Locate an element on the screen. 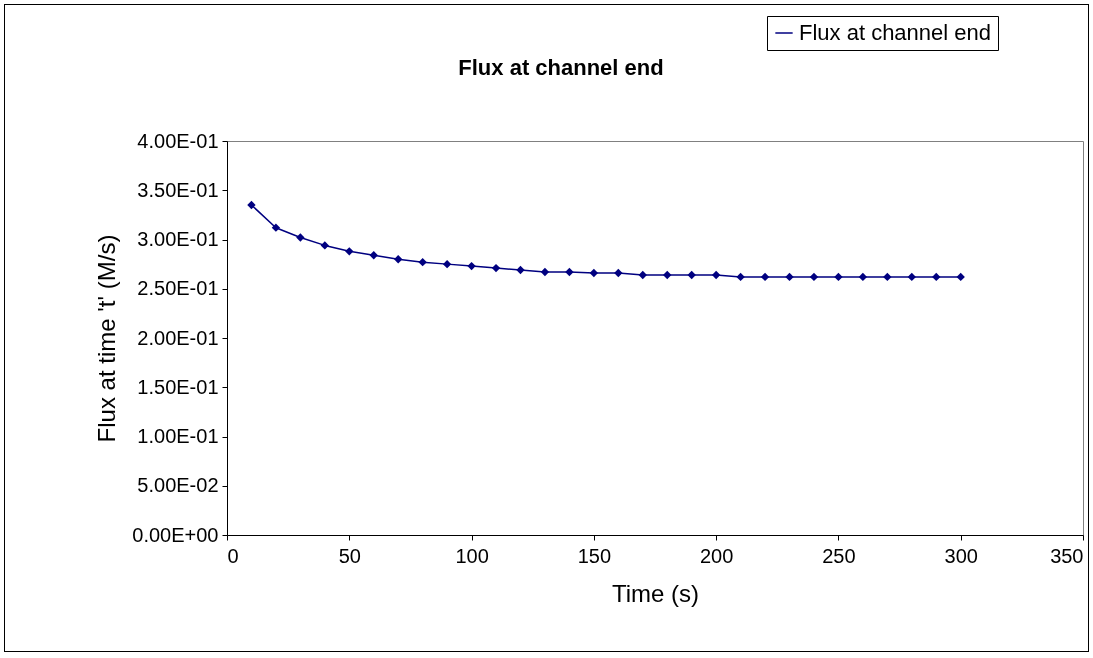  x-tick-label: 50 is located at coordinates (349, 555).